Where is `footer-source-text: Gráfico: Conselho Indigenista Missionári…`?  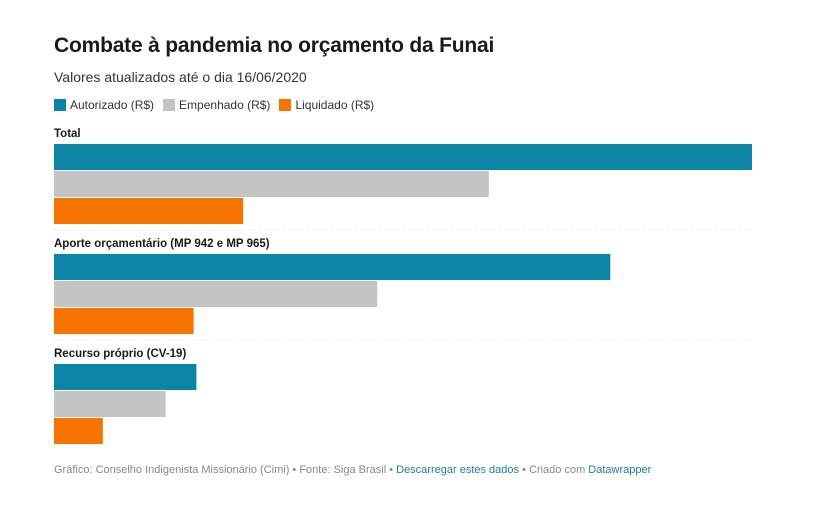 footer-source-text: Gráfico: Conselho Indigenista Missionári… is located at coordinates (225, 470).